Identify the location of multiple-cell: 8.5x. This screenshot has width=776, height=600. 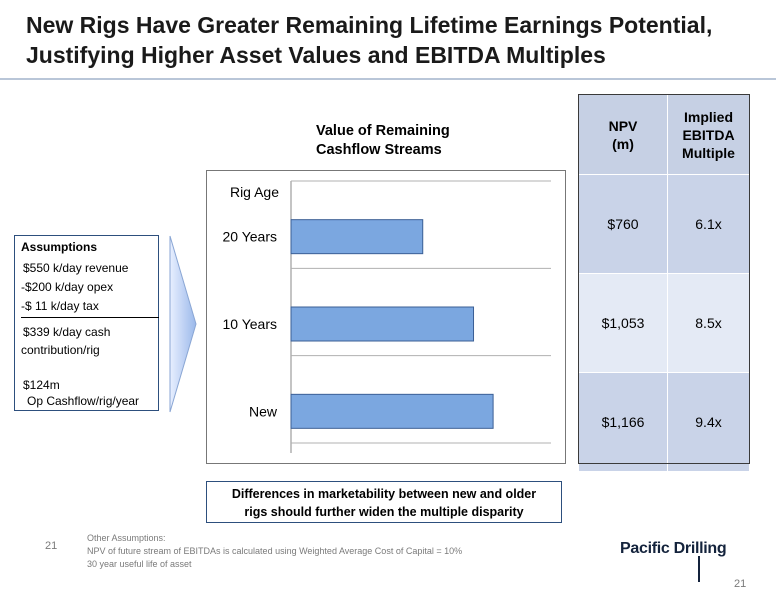
(708, 323).